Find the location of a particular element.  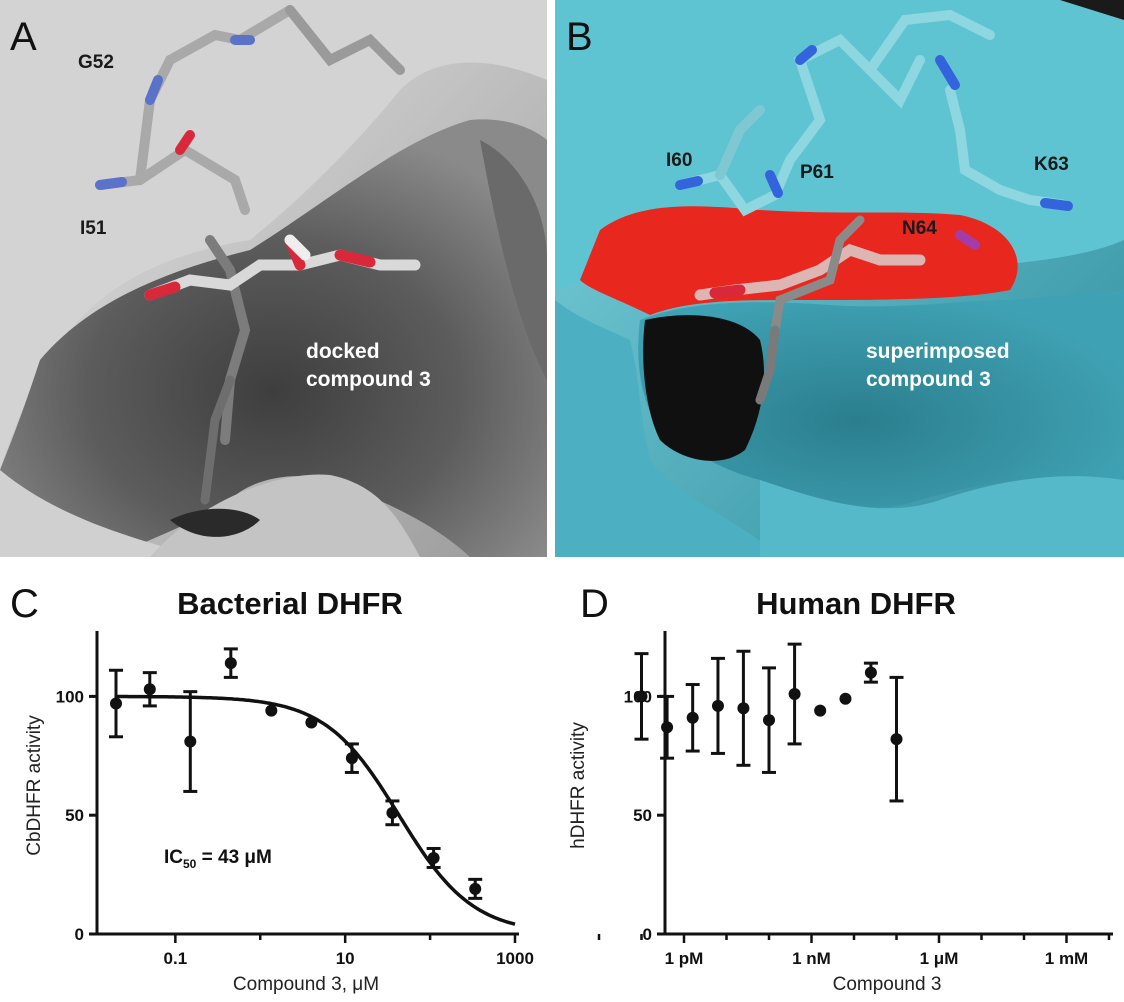

panel-b-compound-label-line1: superimposed is located at coordinates (938, 351).